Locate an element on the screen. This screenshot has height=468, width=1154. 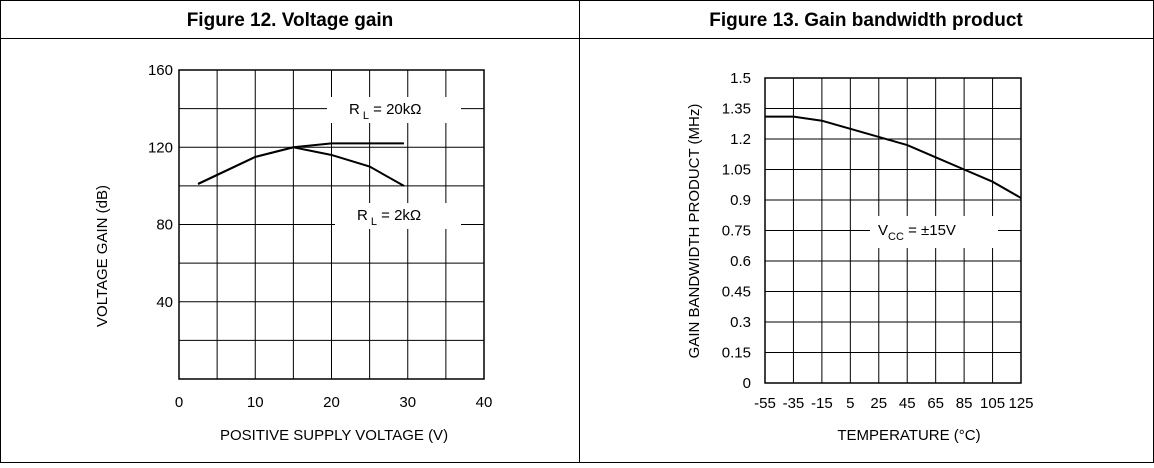
chart2-x-tick: 125 is located at coordinates (1020, 403).